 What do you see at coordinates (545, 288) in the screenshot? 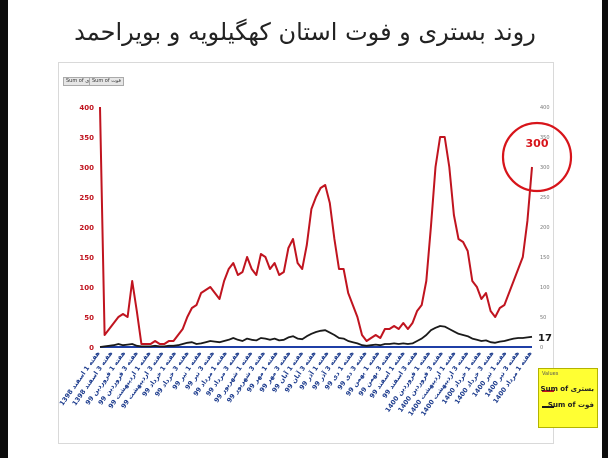
I see `y-tick-right: 100` at bounding box center [545, 288].